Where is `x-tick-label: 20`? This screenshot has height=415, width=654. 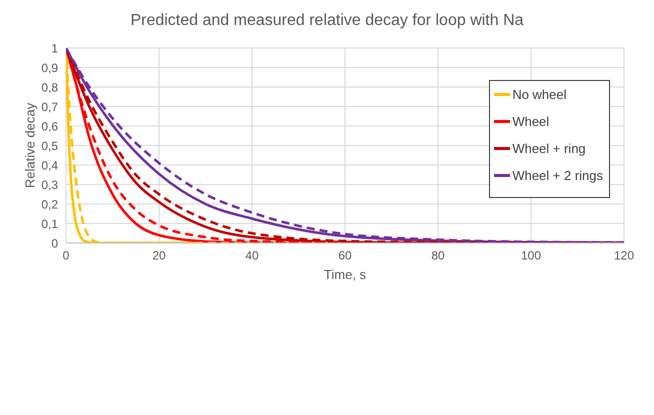 x-tick-label: 20 is located at coordinates (159, 255).